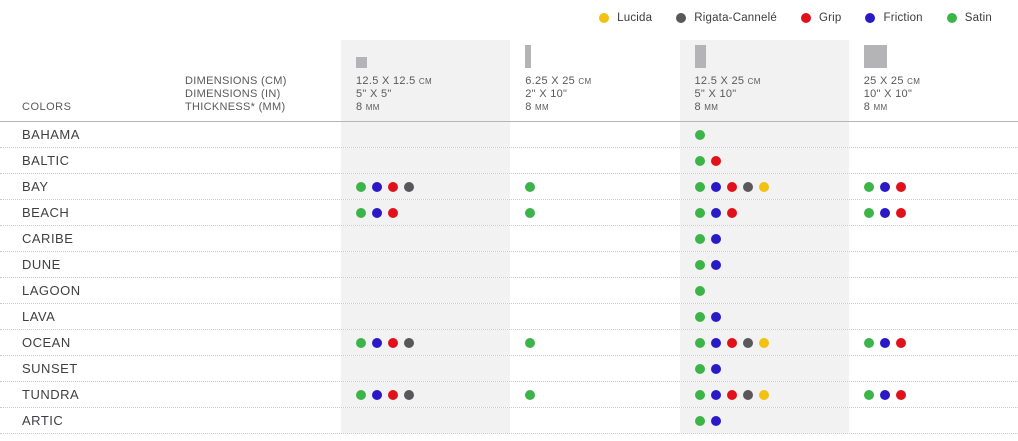 The image size is (1018, 441). Describe the element at coordinates (978, 18) in the screenshot. I see `legend-label: Satin` at that location.